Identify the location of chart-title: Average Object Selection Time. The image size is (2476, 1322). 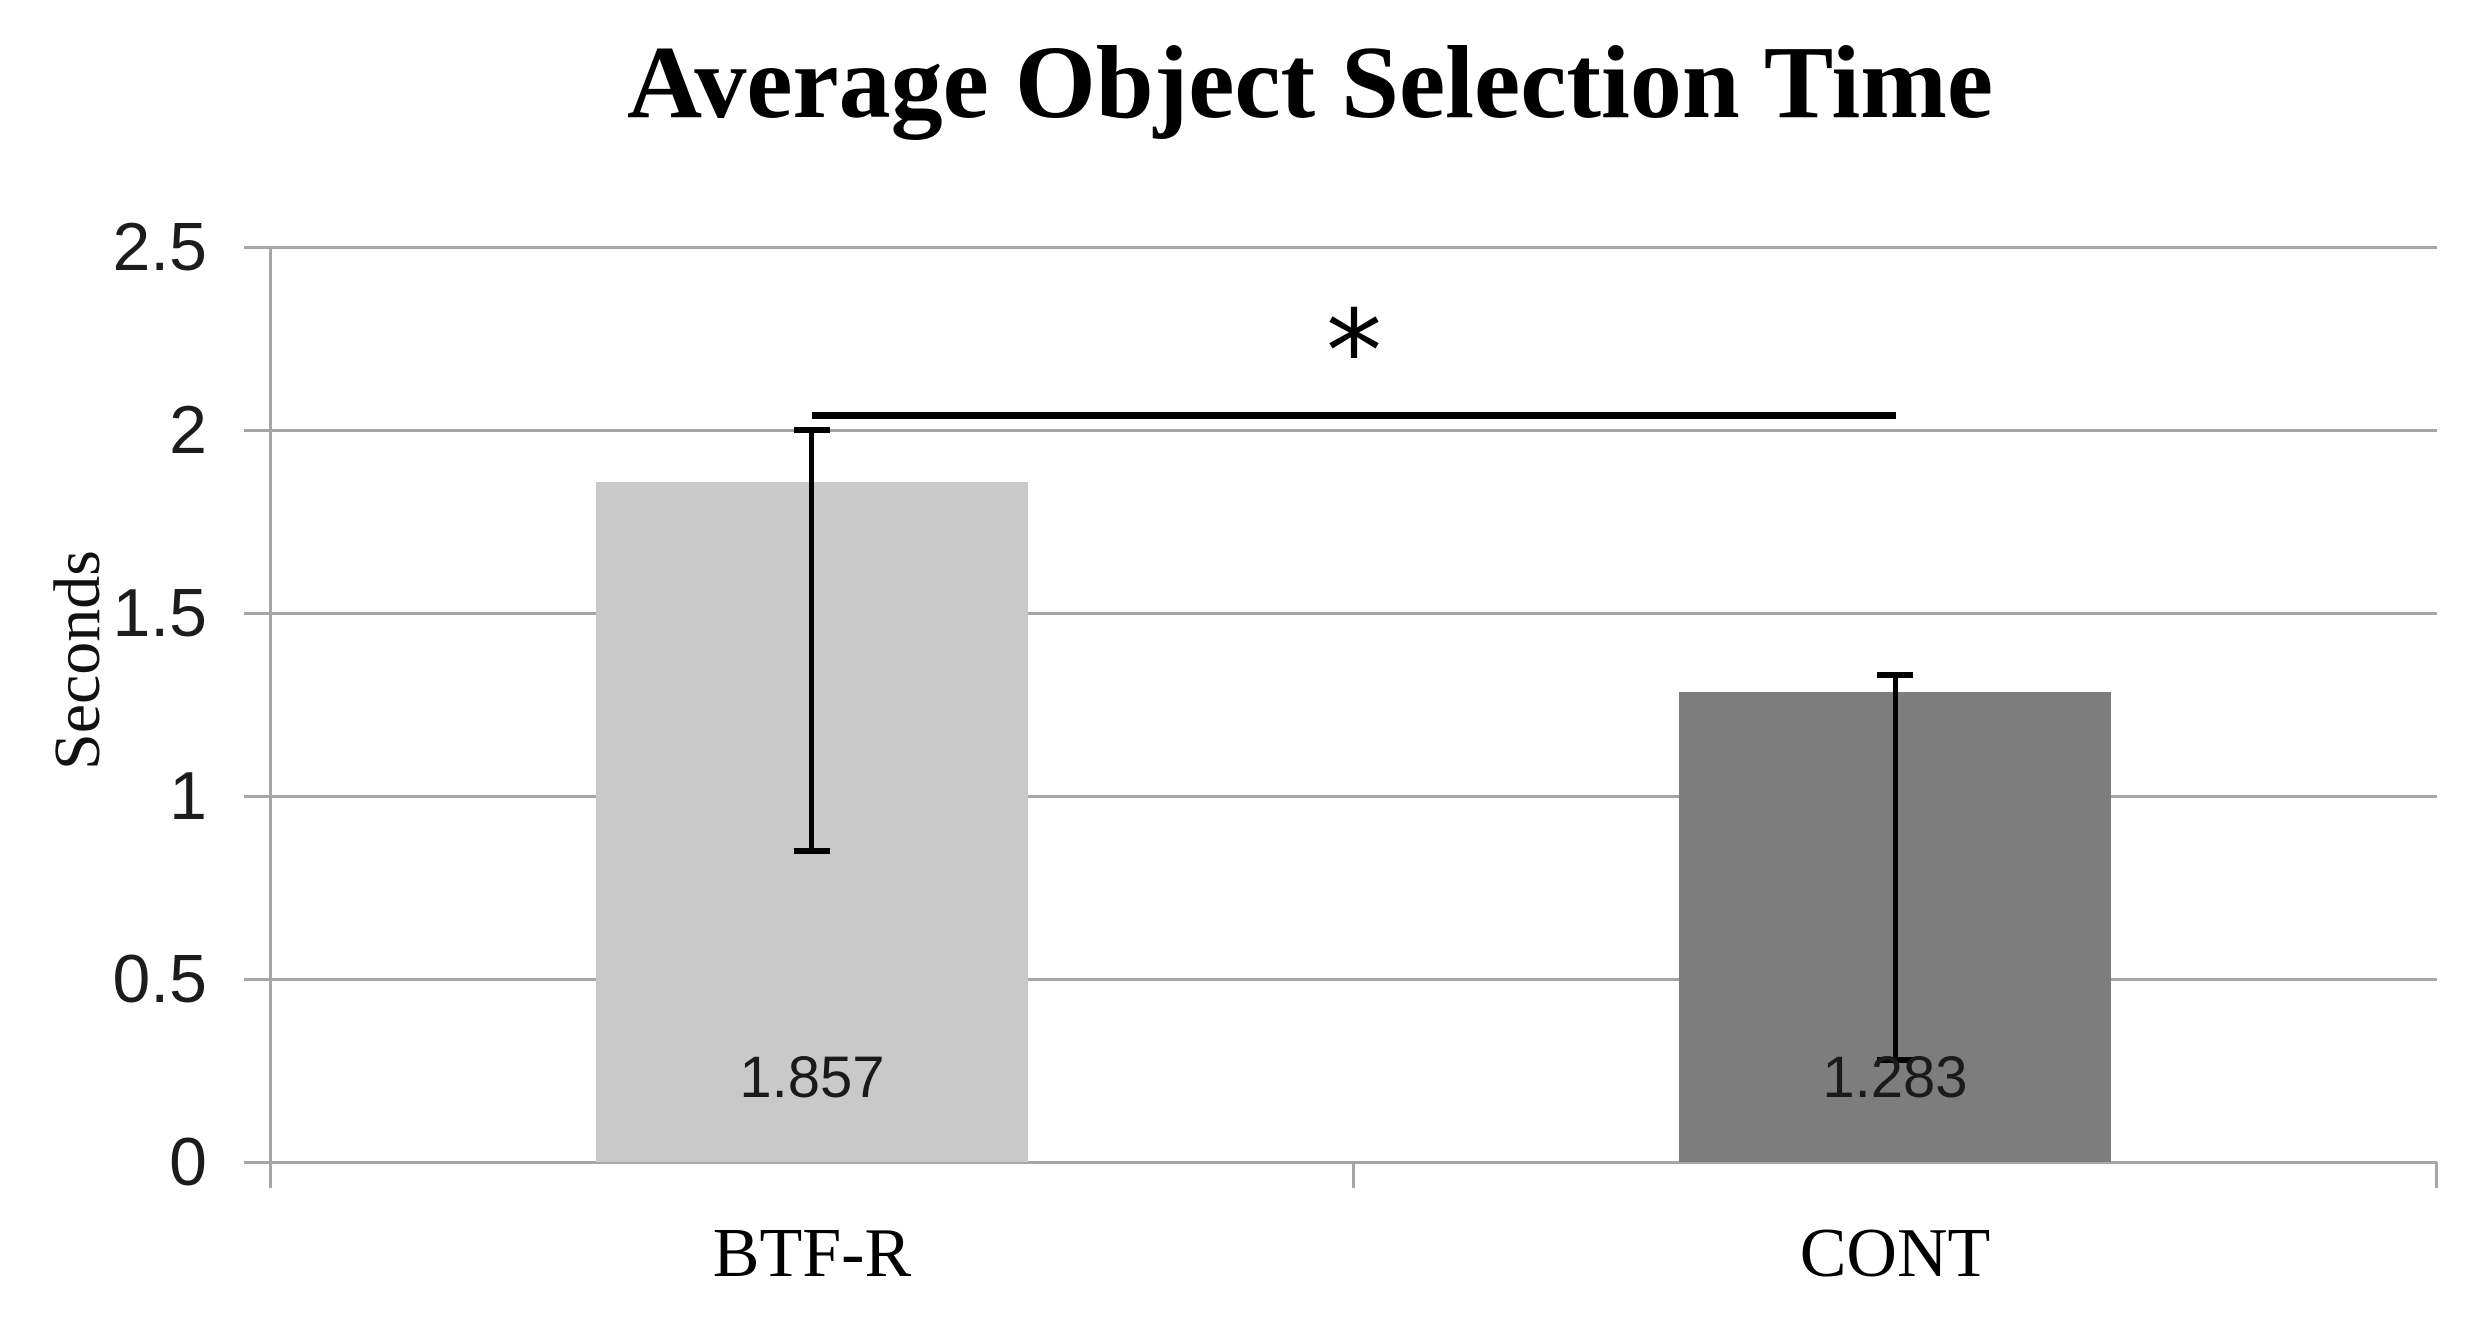
(1310, 82).